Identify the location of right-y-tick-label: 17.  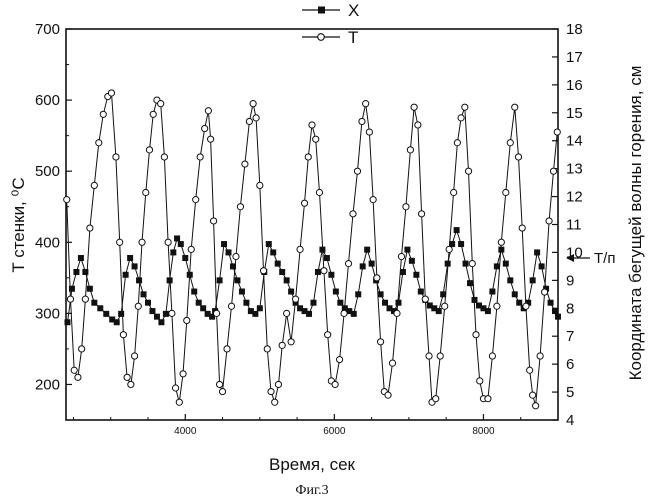
(574, 57).